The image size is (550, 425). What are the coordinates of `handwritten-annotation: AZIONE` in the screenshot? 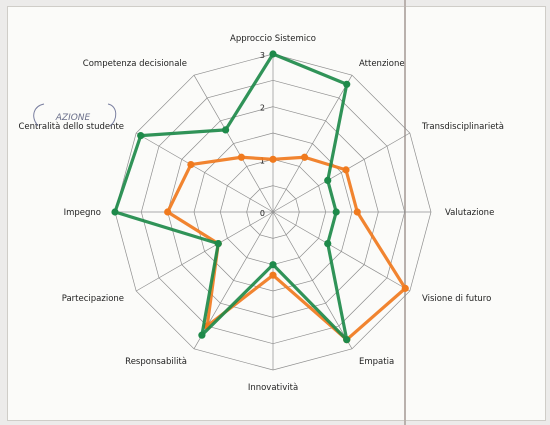 It's located at (75, 115).